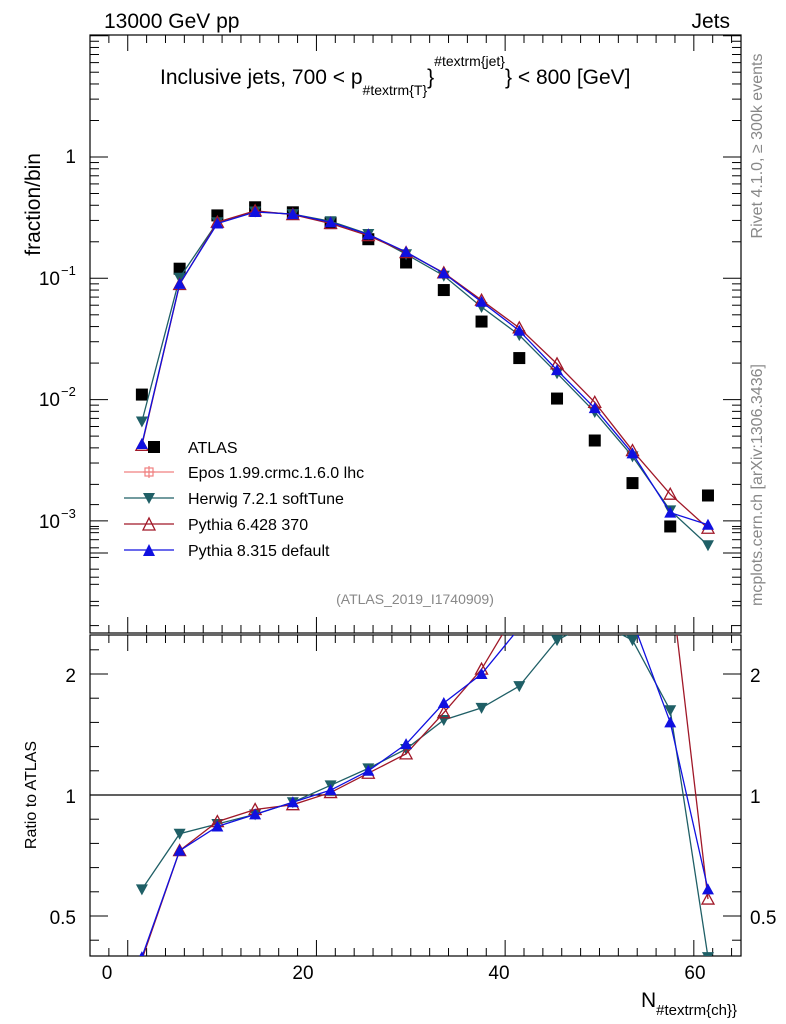 This screenshot has height=1024, width=786. What do you see at coordinates (49, 522) in the screenshot?
I see `ytick-label-0.001-base: 10` at bounding box center [49, 522].